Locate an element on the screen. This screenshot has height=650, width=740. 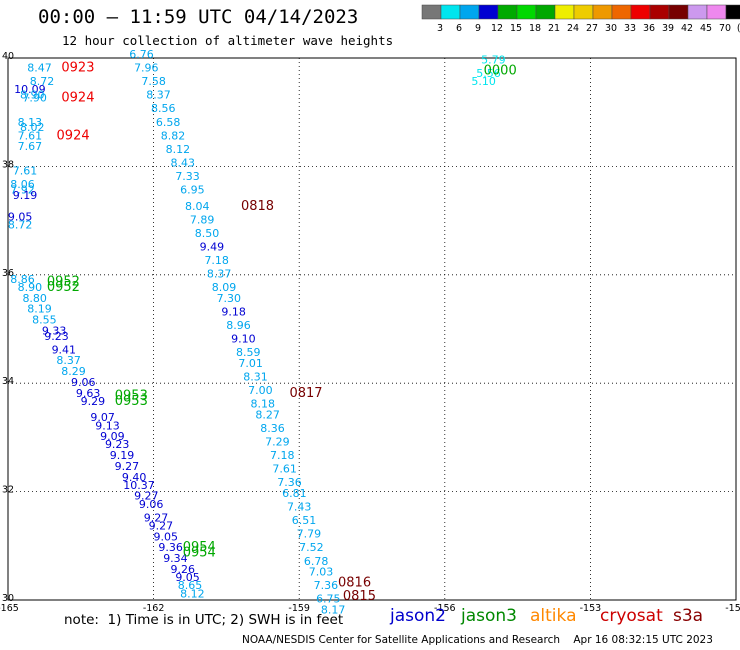
x-tick-label: -162 is located at coordinates (154, 608).